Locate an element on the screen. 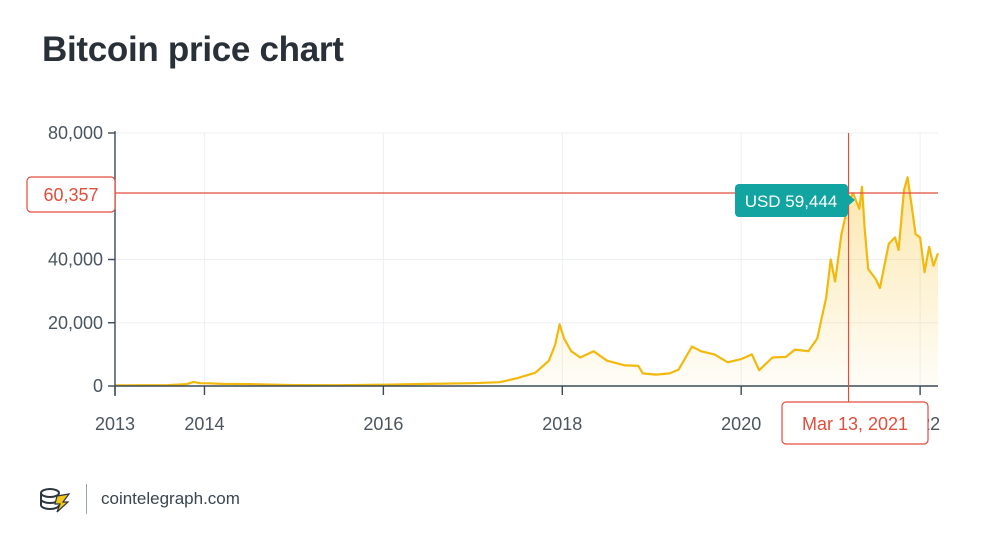 The image size is (1000, 555). crosshair-x-label: Mar 13, 2021 is located at coordinates (855, 424).